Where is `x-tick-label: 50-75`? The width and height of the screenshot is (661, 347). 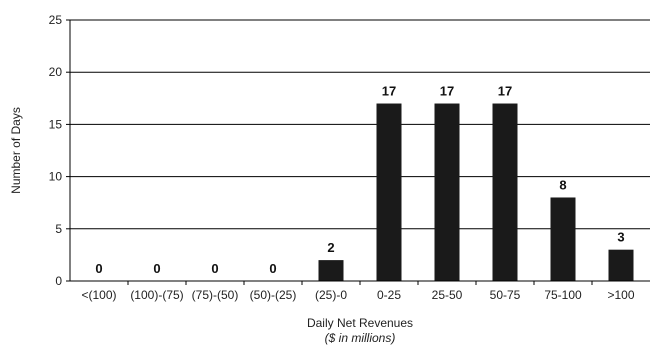 x-tick-label: 50-75 is located at coordinates (505, 295).